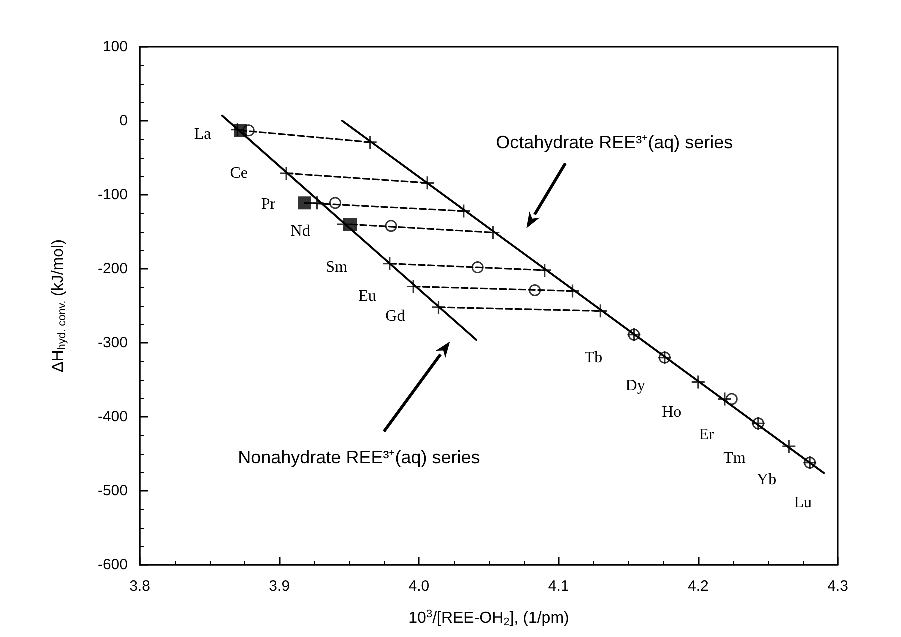 Image resolution: width=901 pixels, height=637 pixels. What do you see at coordinates (268, 205) in the screenshot?
I see `annotation: Pr` at bounding box center [268, 205].